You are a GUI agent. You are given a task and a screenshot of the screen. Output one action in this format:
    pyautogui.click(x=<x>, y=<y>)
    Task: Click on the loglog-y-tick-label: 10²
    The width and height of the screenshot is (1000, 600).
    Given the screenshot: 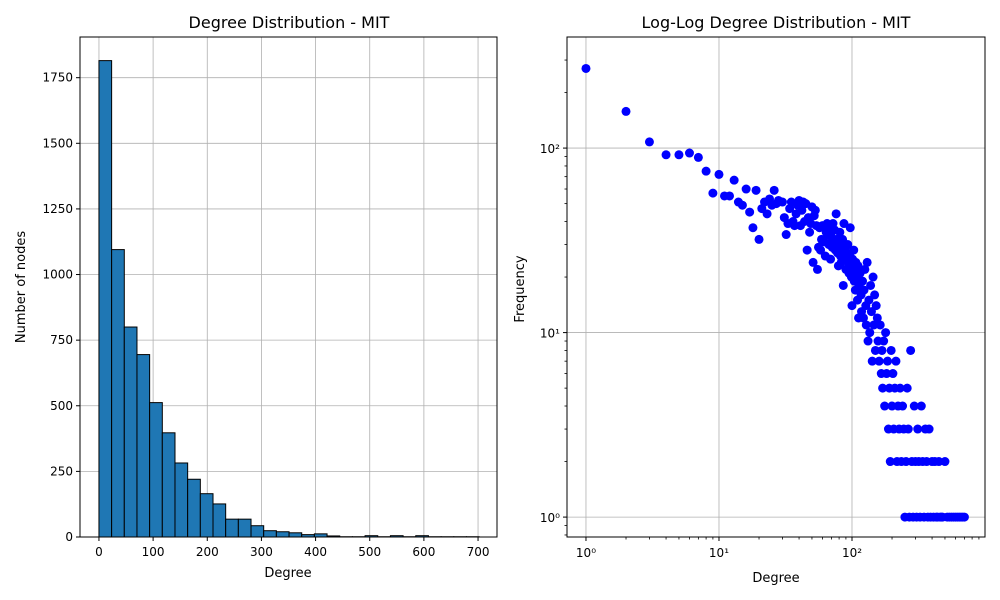 What is the action you would take?
    pyautogui.click(x=550, y=149)
    